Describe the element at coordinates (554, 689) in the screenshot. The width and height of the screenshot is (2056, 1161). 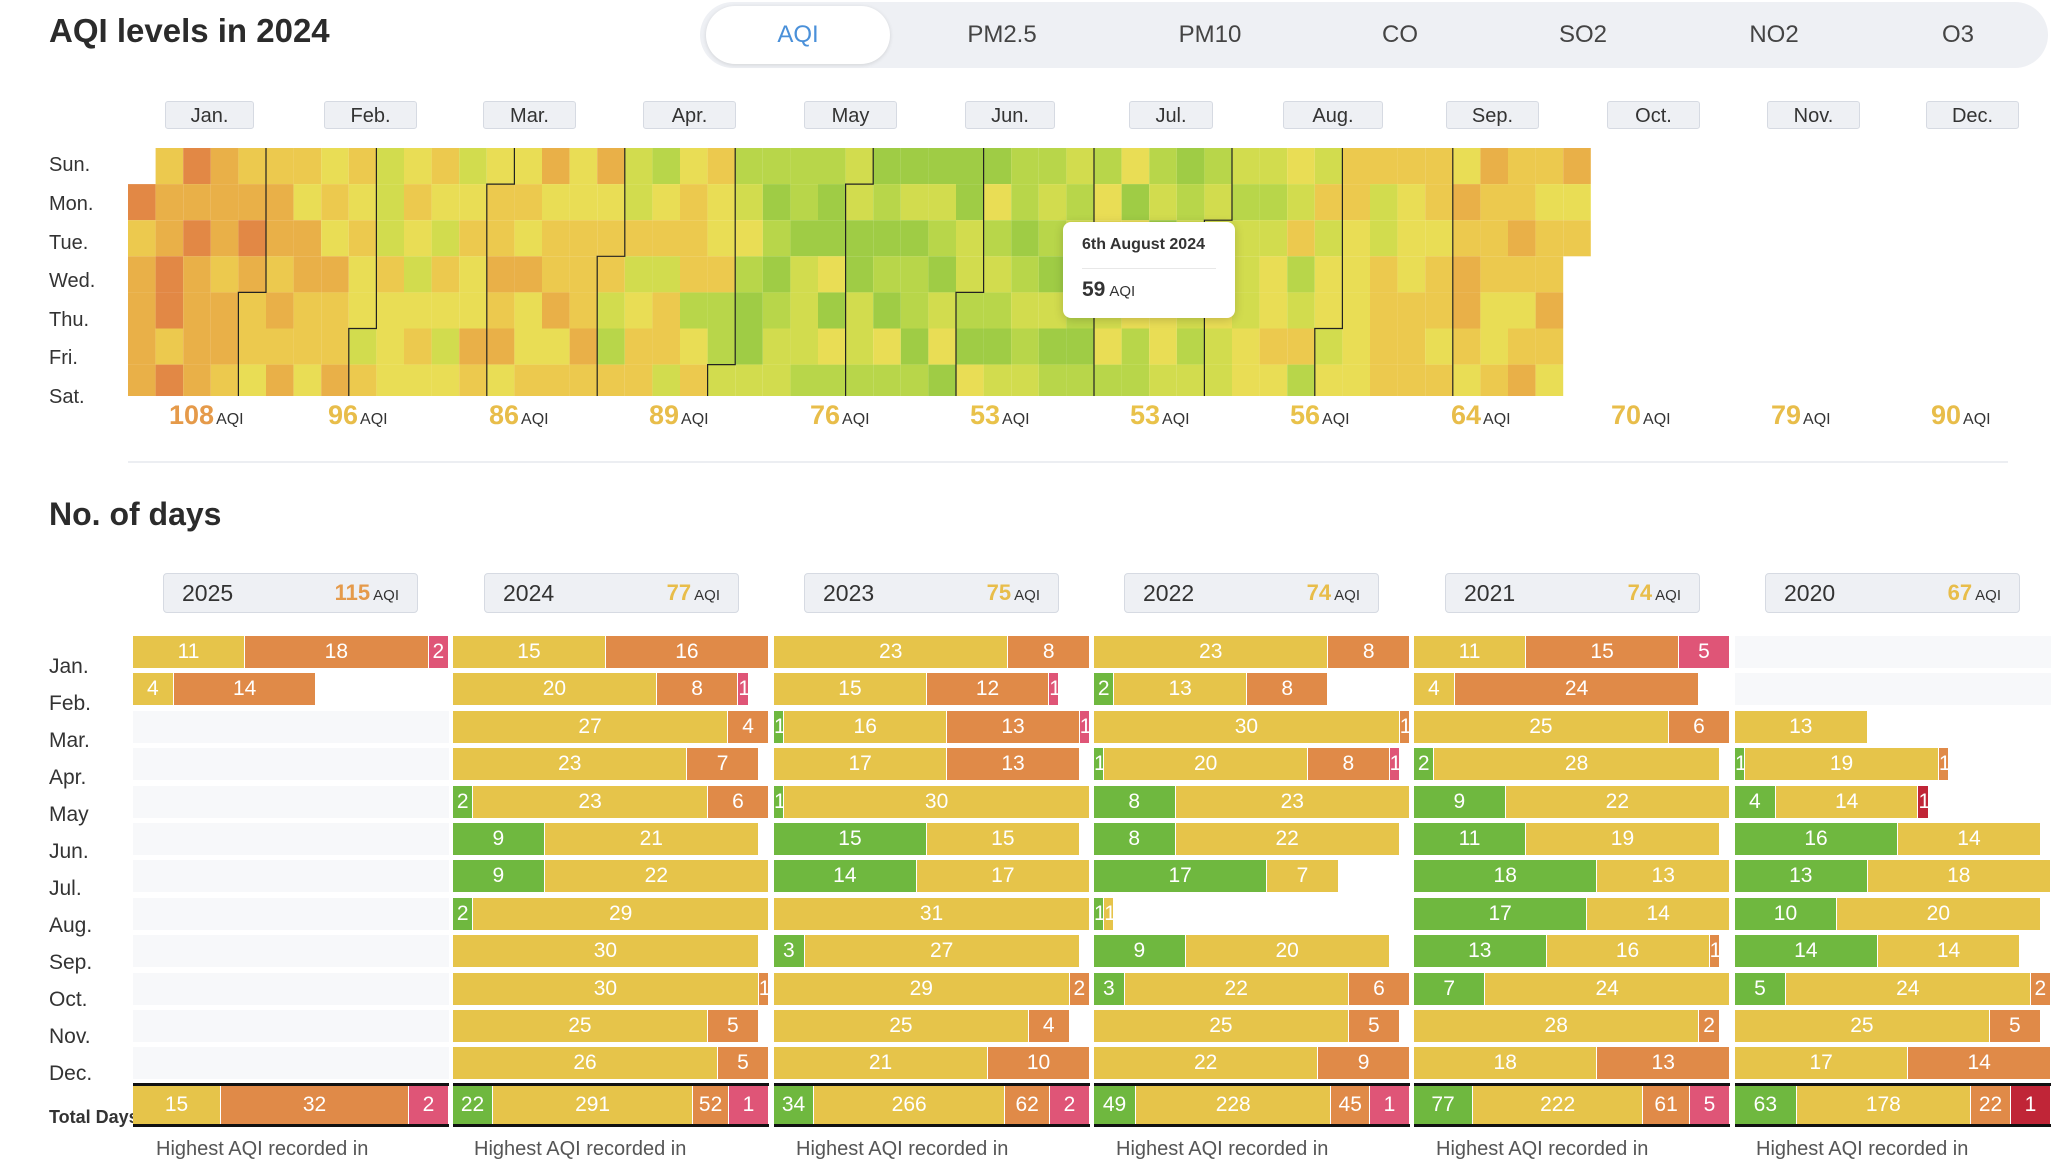
I see `bar-segment: 20` at that location.